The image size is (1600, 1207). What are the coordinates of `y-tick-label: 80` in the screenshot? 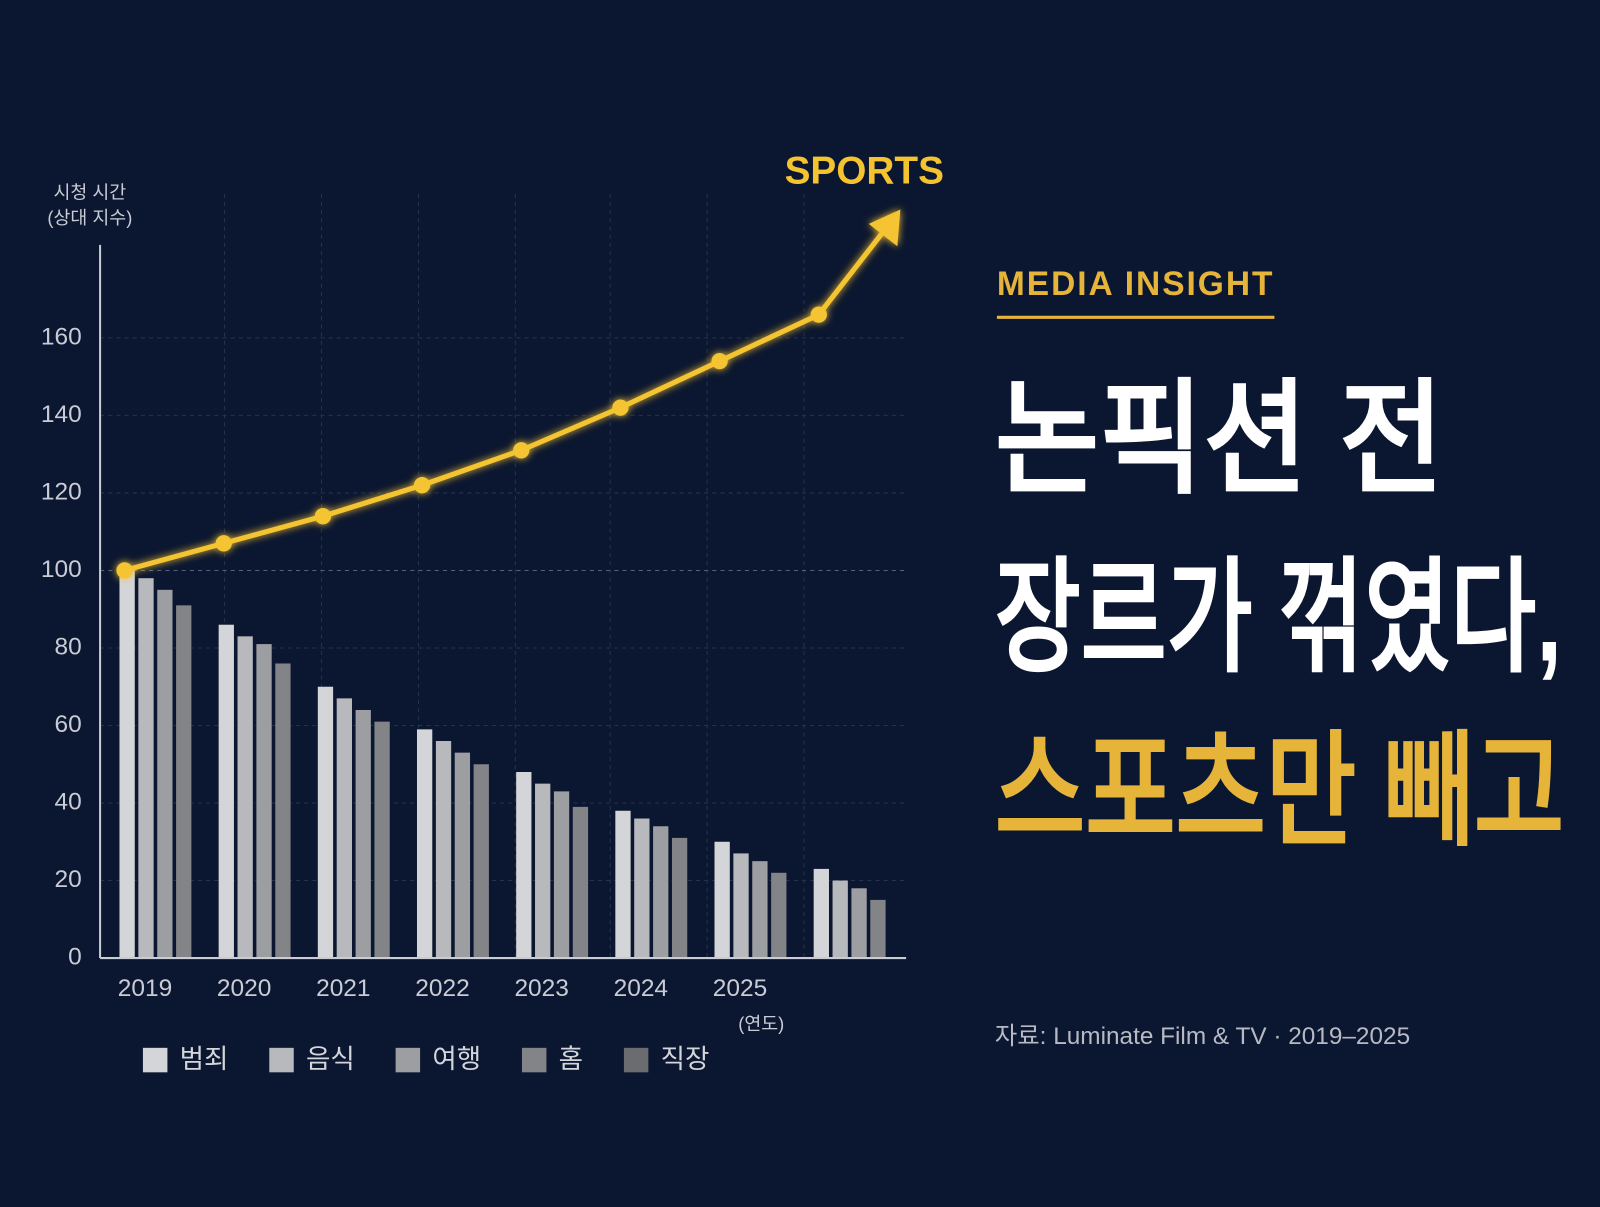 It's located at (67, 646).